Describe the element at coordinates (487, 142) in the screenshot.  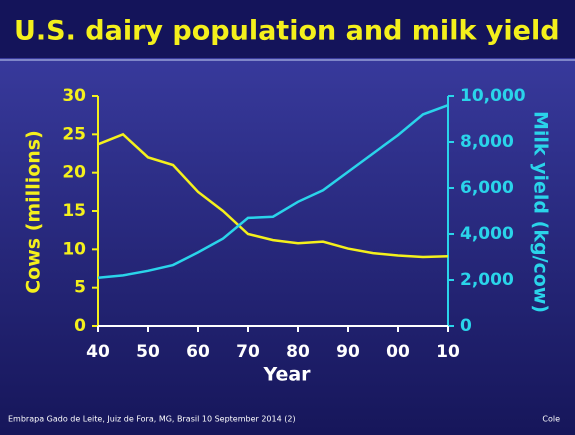
I see `y2-tick-label: 8,000` at that location.